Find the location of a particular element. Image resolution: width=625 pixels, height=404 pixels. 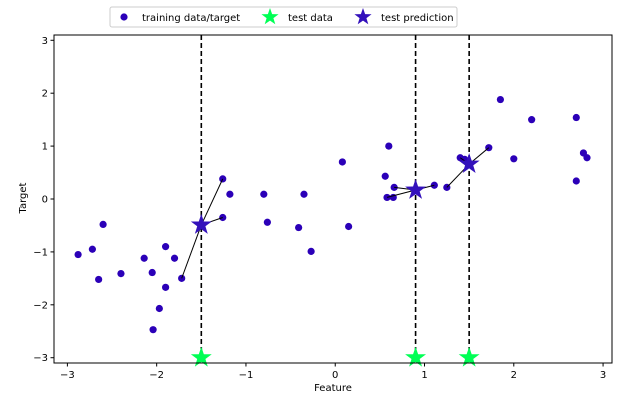

x-tick-label: 3 is located at coordinates (603, 375).